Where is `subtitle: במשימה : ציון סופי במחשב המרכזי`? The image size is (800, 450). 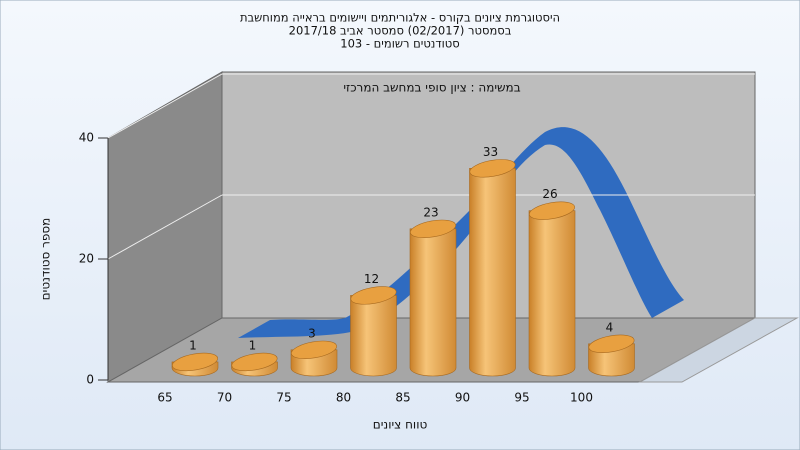 subtitle: במשימה : ציון סופי במחשב המרכזי is located at coordinates (431, 88).